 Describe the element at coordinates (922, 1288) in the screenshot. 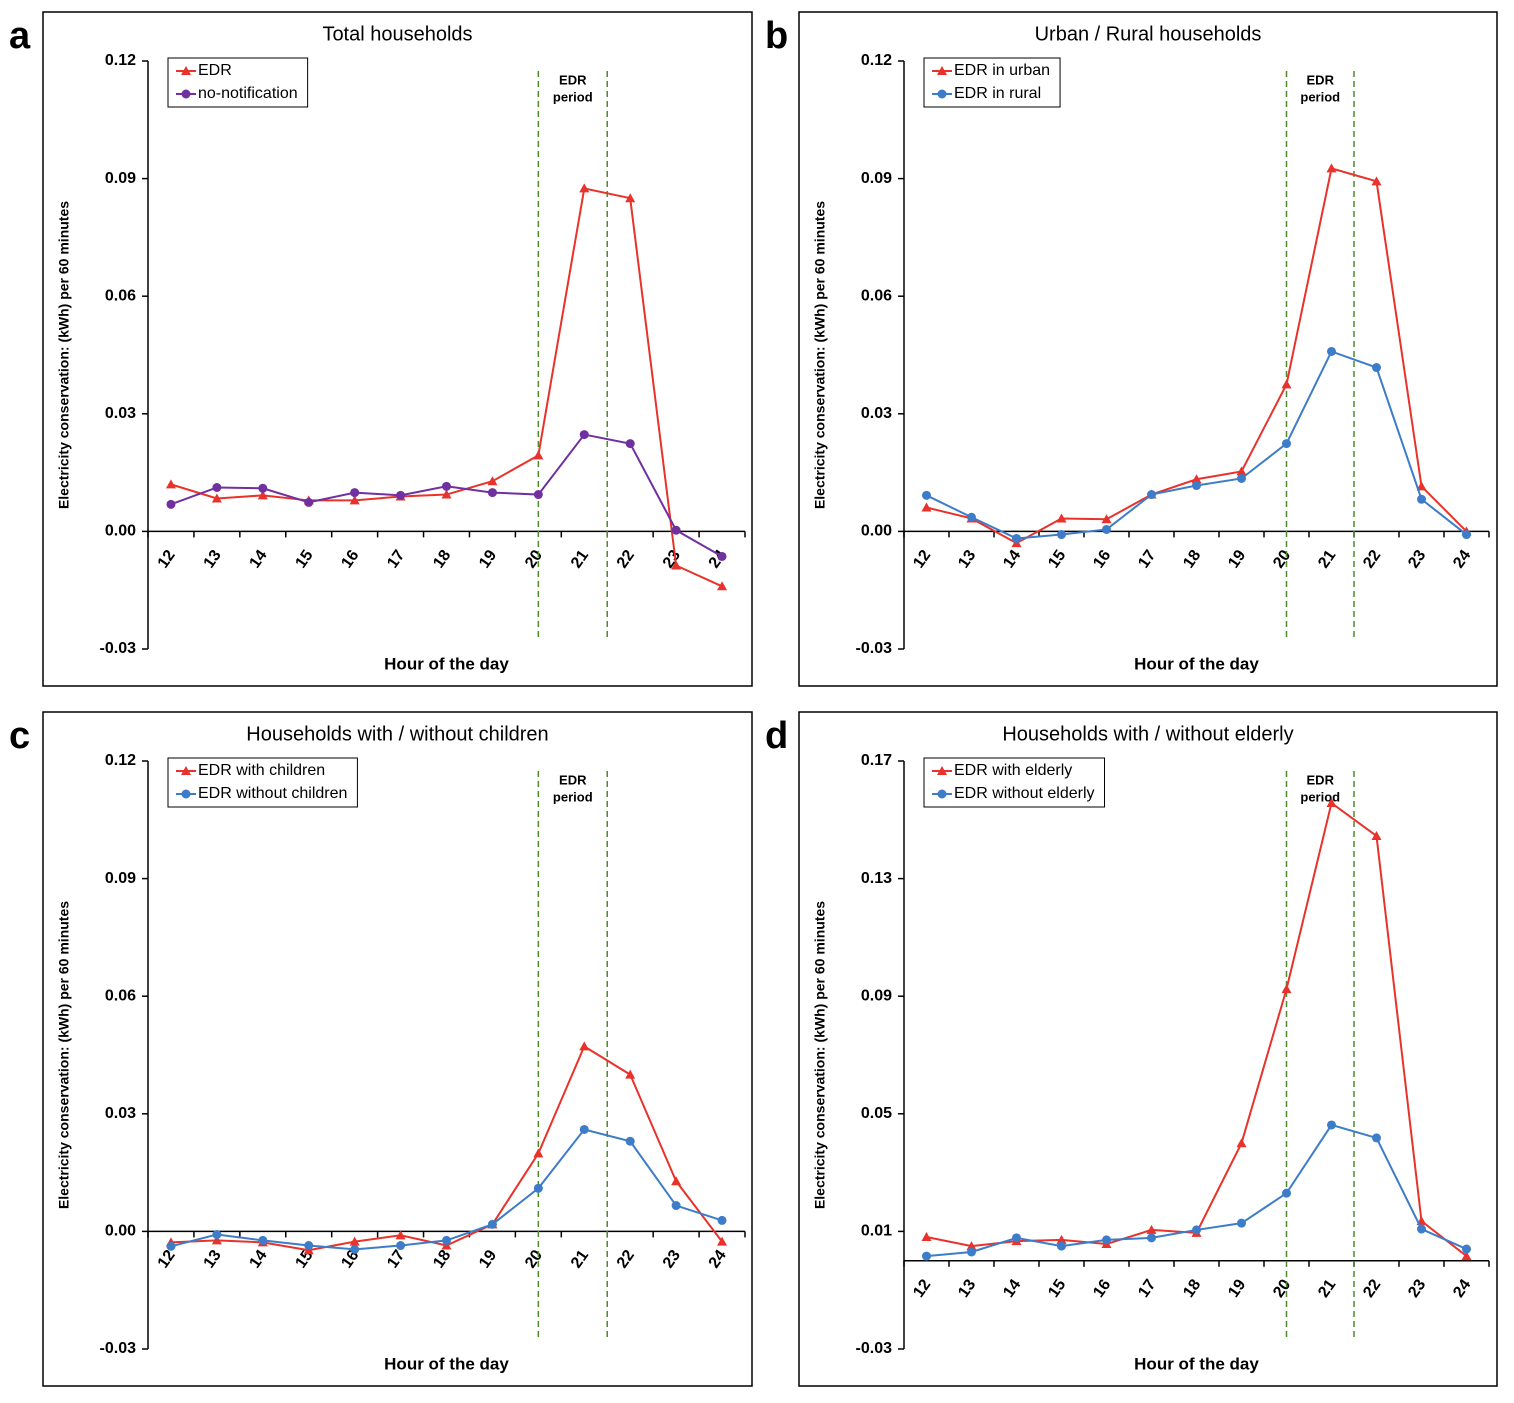

I see `x-tick-label: 12` at that location.